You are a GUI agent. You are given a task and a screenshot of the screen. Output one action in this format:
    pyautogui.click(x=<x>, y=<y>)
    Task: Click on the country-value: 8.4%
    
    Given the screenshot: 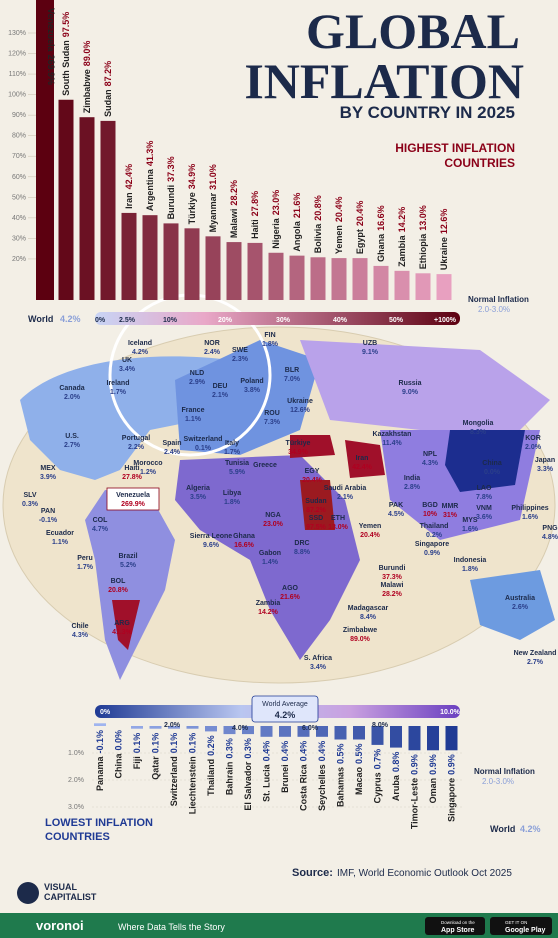 What is the action you would take?
    pyautogui.click(x=368, y=617)
    